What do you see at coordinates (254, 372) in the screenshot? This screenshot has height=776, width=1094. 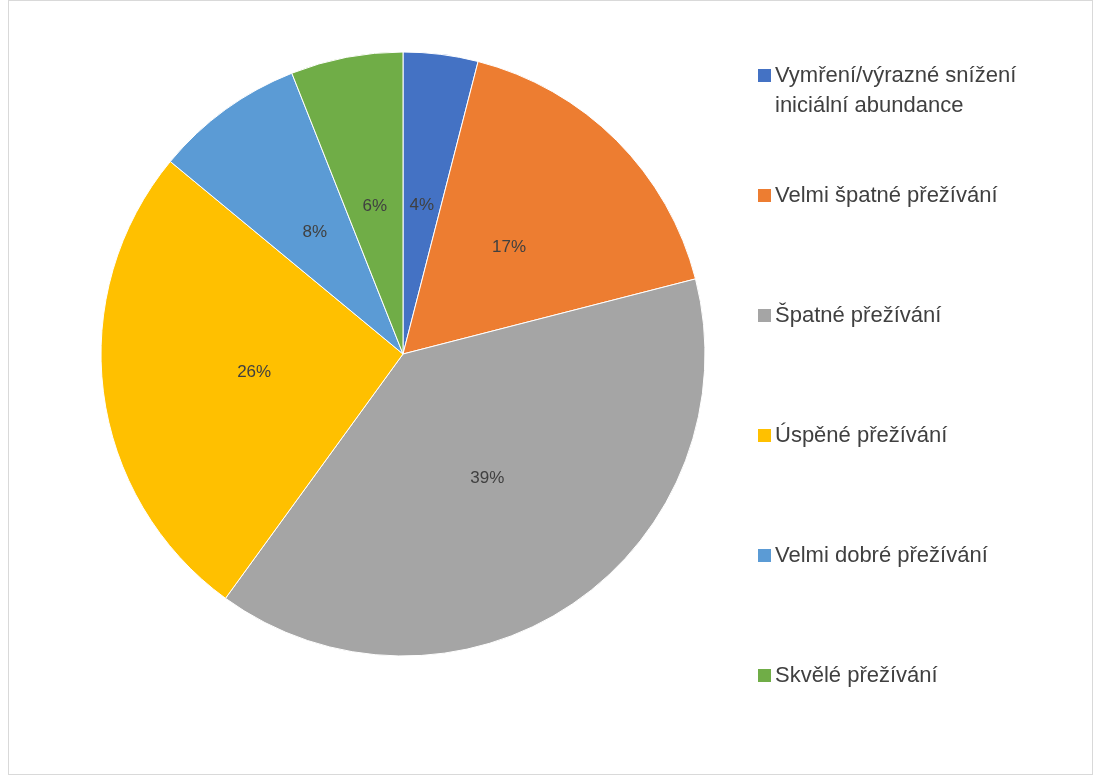 I see `data-label: 26%` at bounding box center [254, 372].